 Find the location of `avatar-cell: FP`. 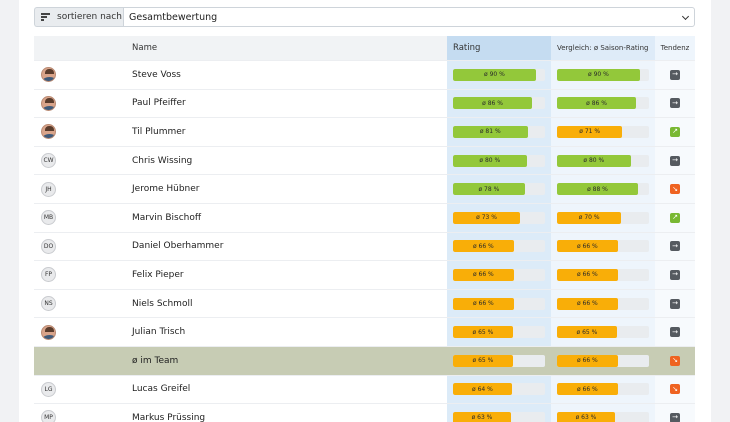

avatar-cell: FP is located at coordinates (83, 275).